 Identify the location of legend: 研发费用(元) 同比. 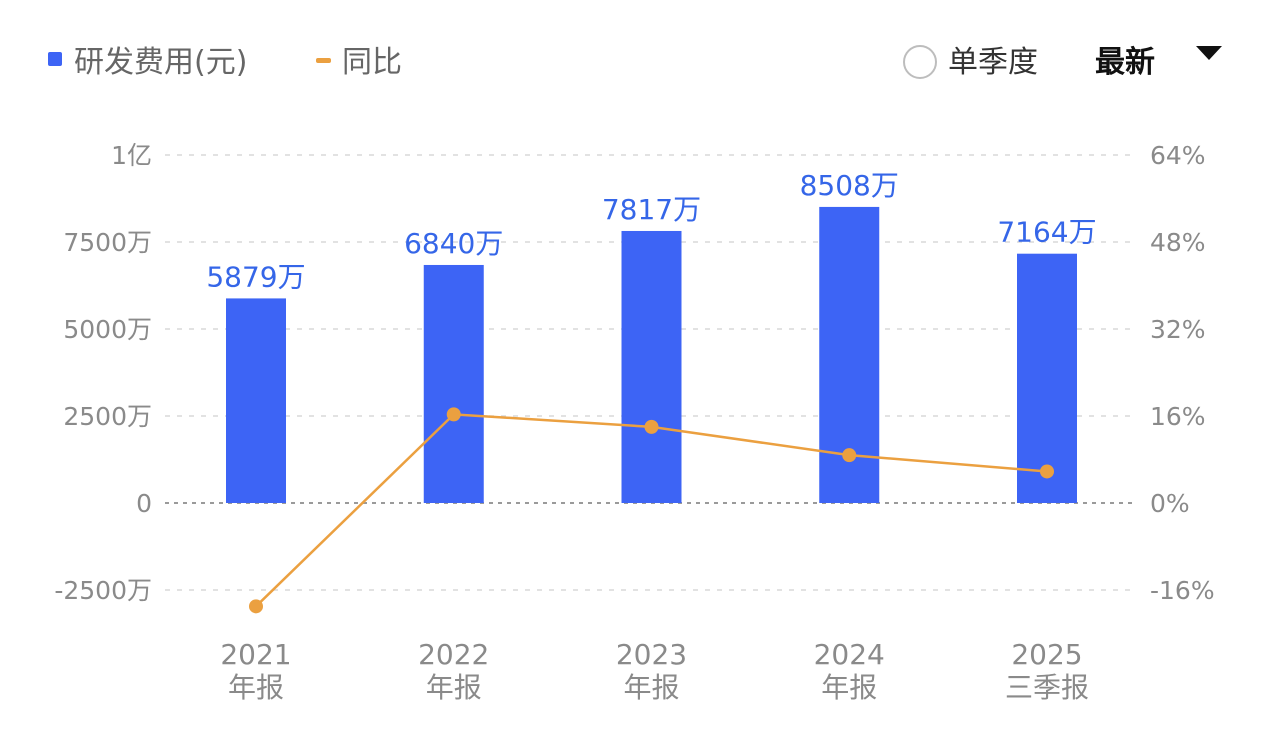
(225, 62).